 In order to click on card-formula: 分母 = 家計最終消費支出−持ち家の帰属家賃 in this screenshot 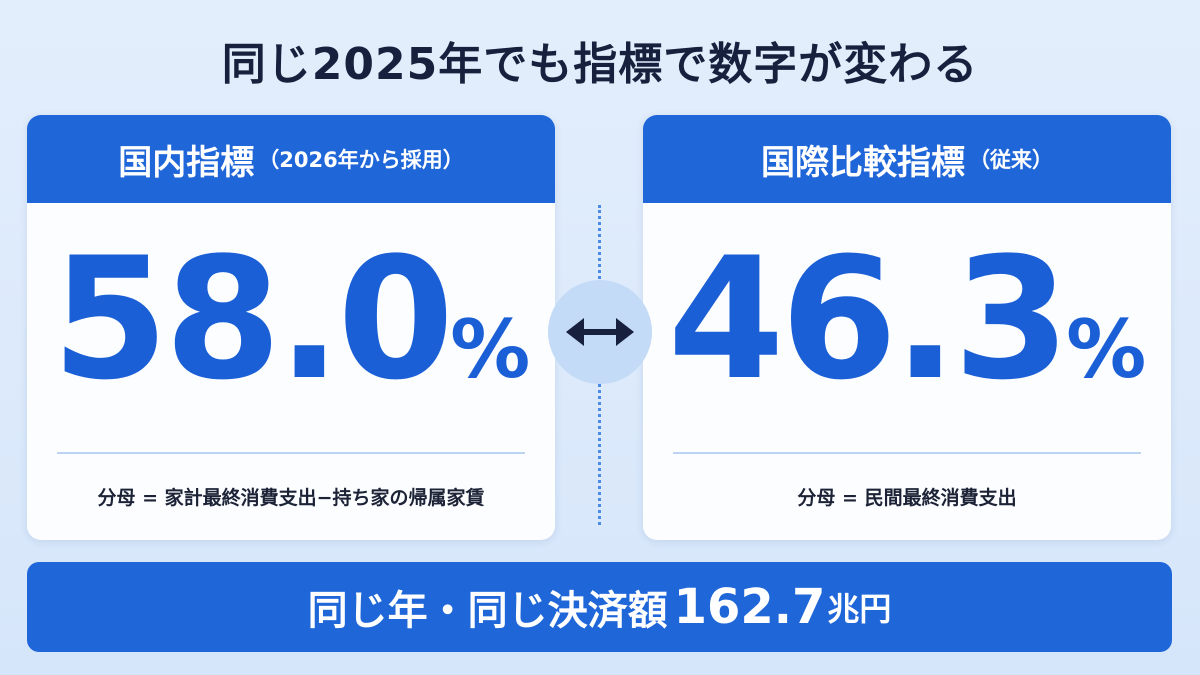, I will do `click(291, 498)`.